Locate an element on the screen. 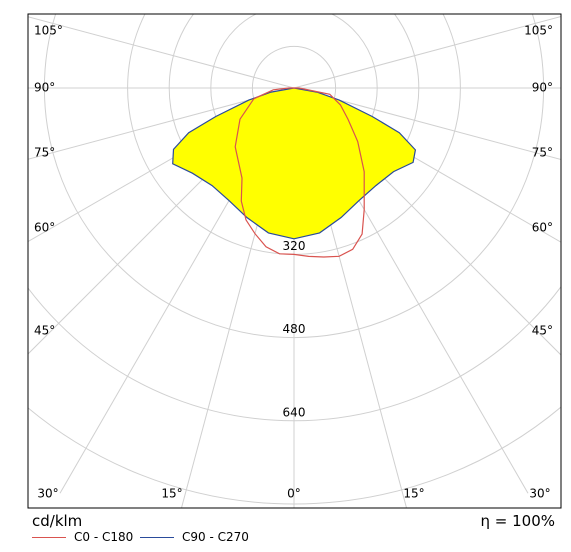  angle-label-left-3: 60° is located at coordinates (44, 228).